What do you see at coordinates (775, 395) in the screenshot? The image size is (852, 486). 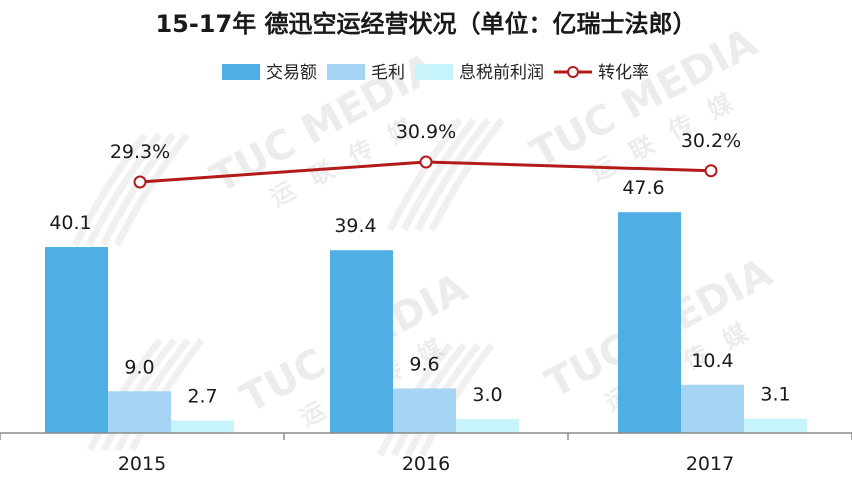 I see `bar-label-2017-3: 3.1` at bounding box center [775, 395].